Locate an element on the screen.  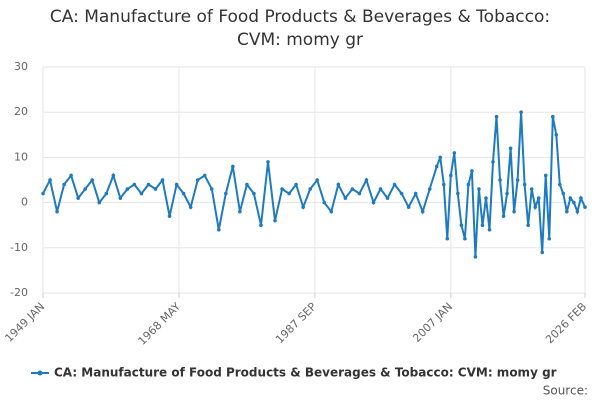
y-tick-label: 20 is located at coordinates (21, 111).